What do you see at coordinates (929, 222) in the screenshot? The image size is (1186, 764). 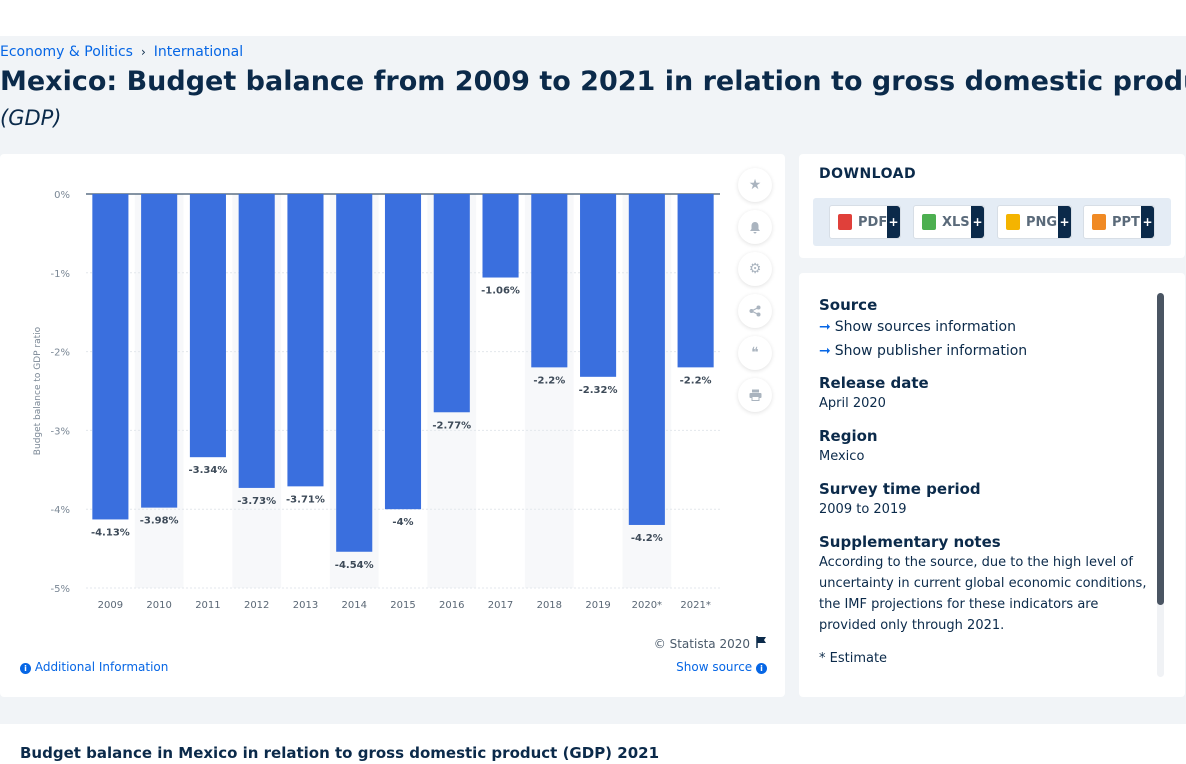 I see `xls-file-icon` at bounding box center [929, 222].